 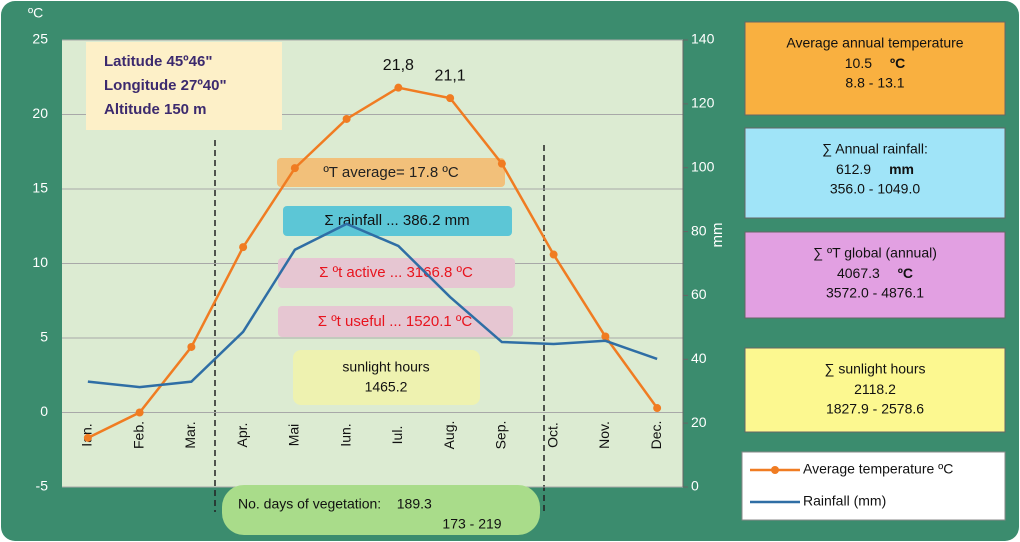 I want to click on info-value: 612.9, so click(x=853, y=169).